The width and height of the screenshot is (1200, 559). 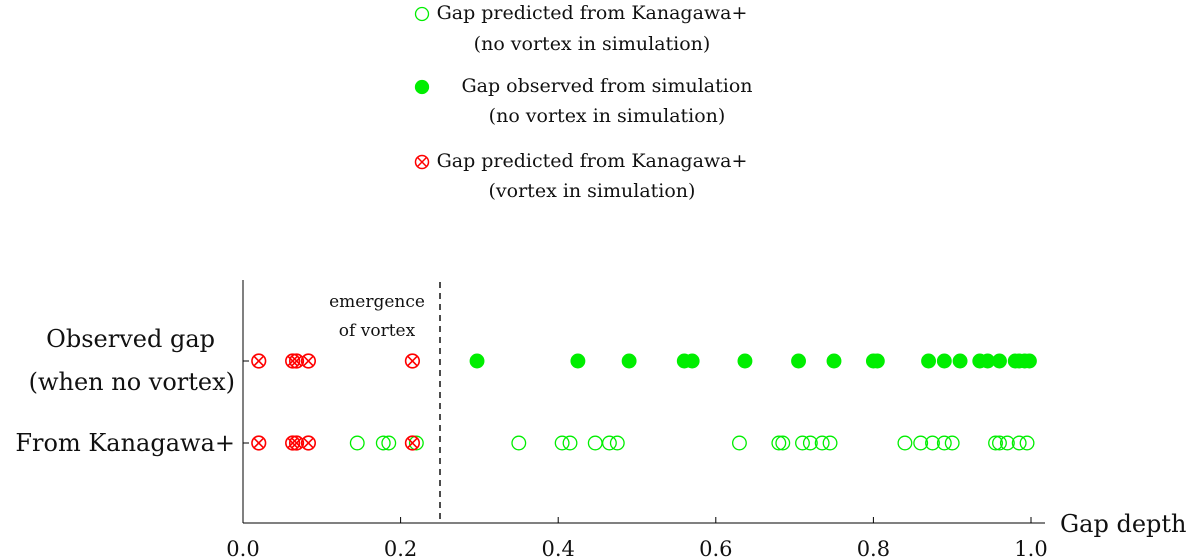 What do you see at coordinates (606, 86) in the screenshot?
I see `legend-label-line1: Gap observed from simulation` at bounding box center [606, 86].